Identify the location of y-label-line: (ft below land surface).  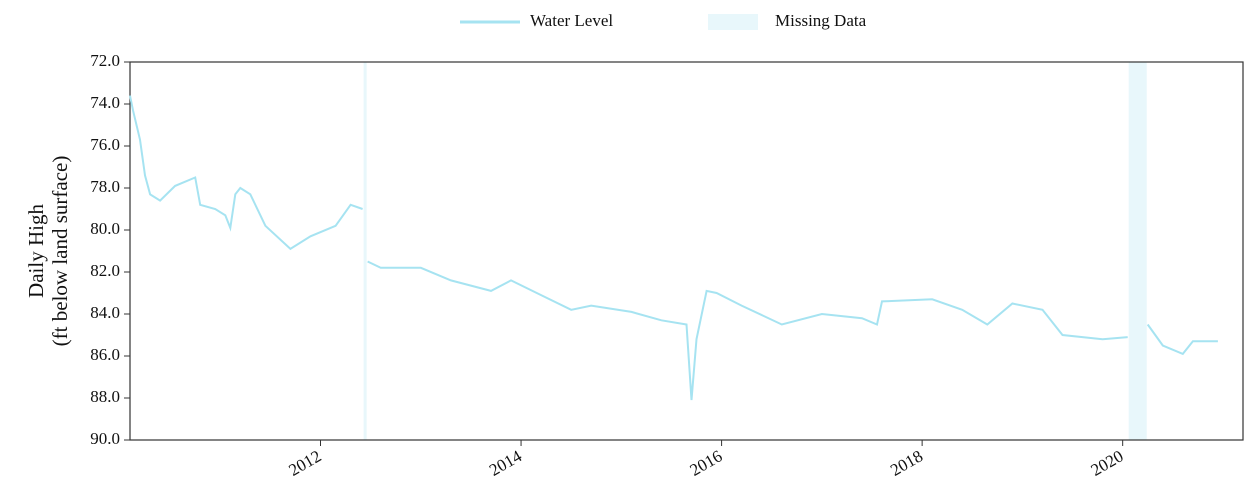
(60, 251).